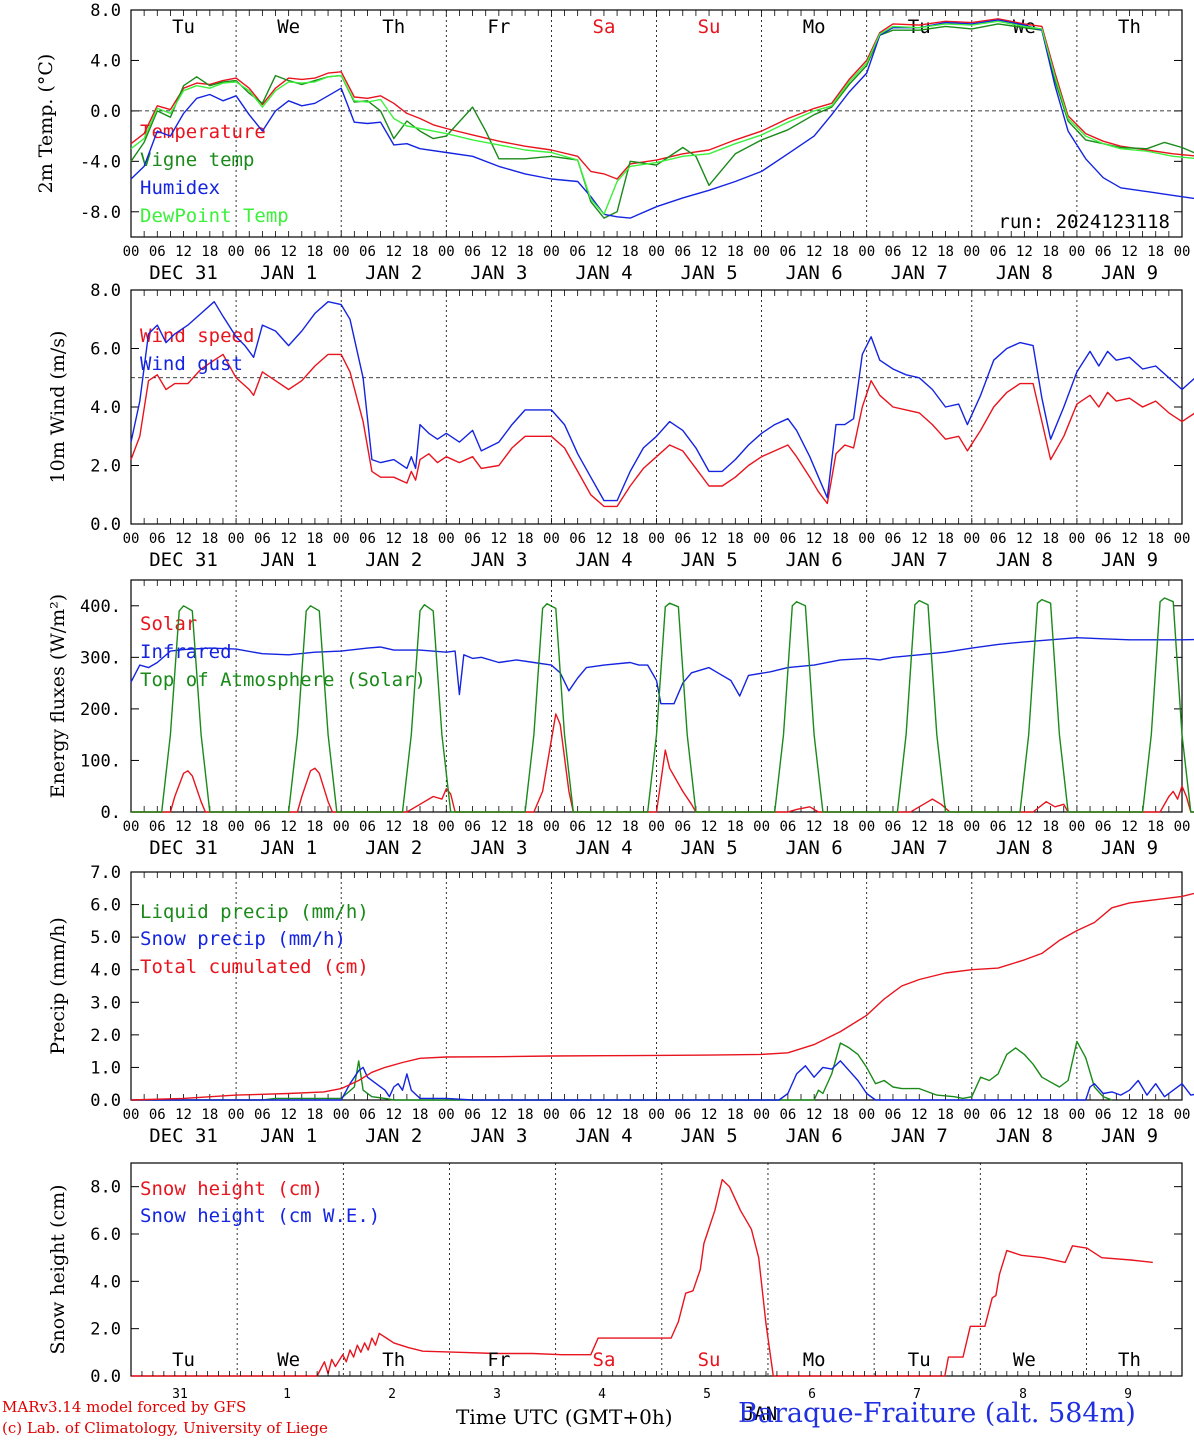 The width and height of the screenshot is (1194, 1440). I want to click on legend-entry: Infrared, so click(186, 652).